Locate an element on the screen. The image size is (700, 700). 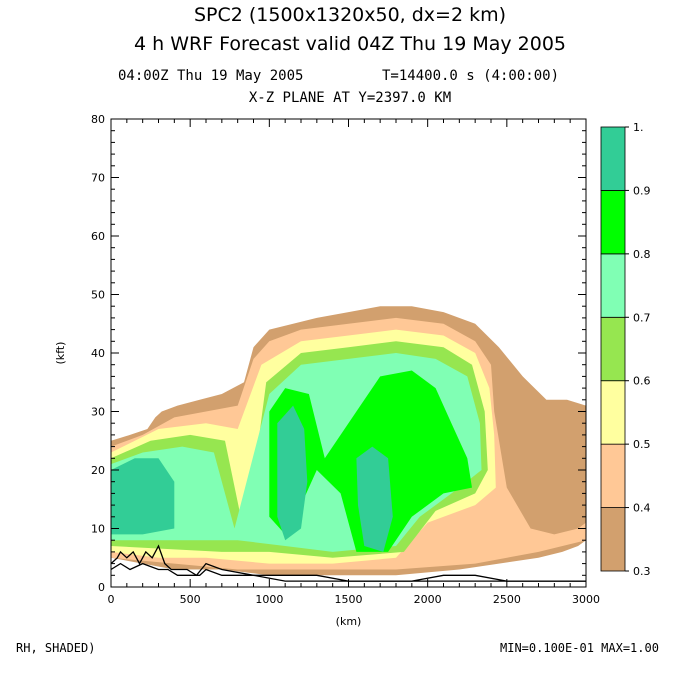
x-tick-label-0: 0 is located at coordinates (111, 599).